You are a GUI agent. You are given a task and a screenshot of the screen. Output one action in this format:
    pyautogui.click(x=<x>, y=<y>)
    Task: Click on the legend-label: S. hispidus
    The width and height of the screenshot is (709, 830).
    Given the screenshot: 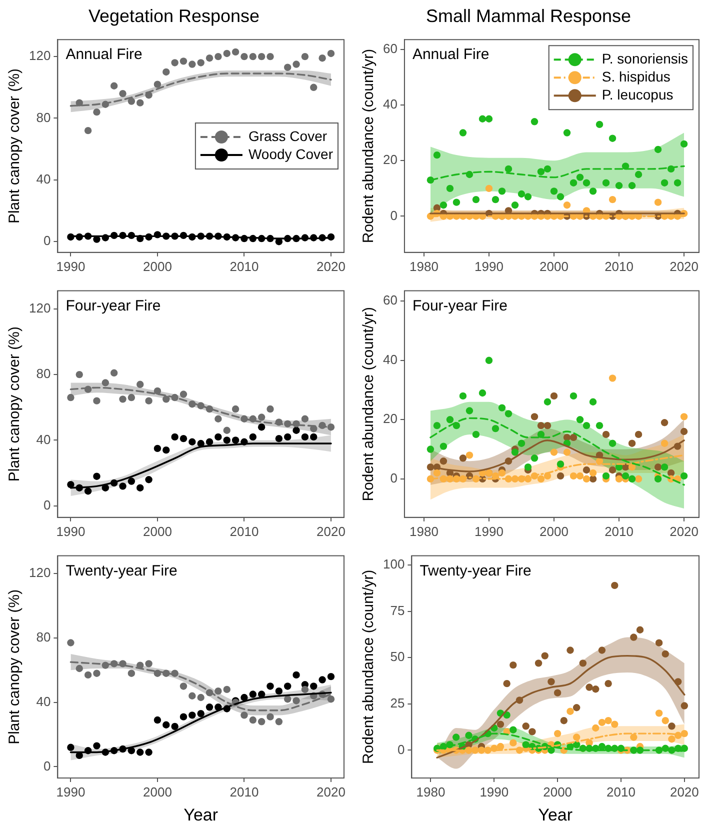 What is the action you would take?
    pyautogui.click(x=636, y=76)
    